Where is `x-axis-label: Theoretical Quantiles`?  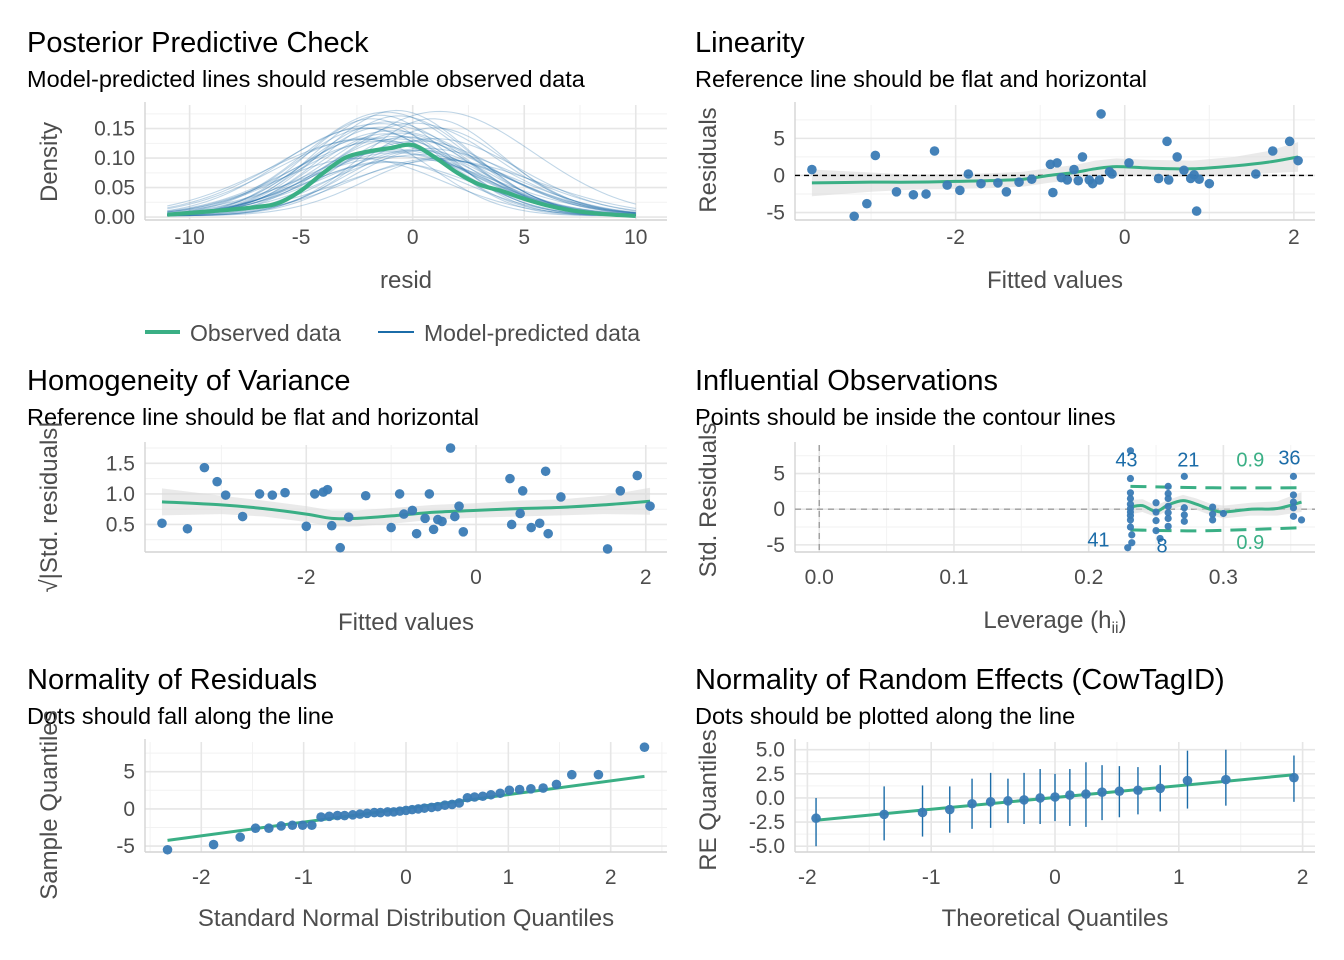 x-axis-label: Theoretical Quantiles is located at coordinates (1055, 918).